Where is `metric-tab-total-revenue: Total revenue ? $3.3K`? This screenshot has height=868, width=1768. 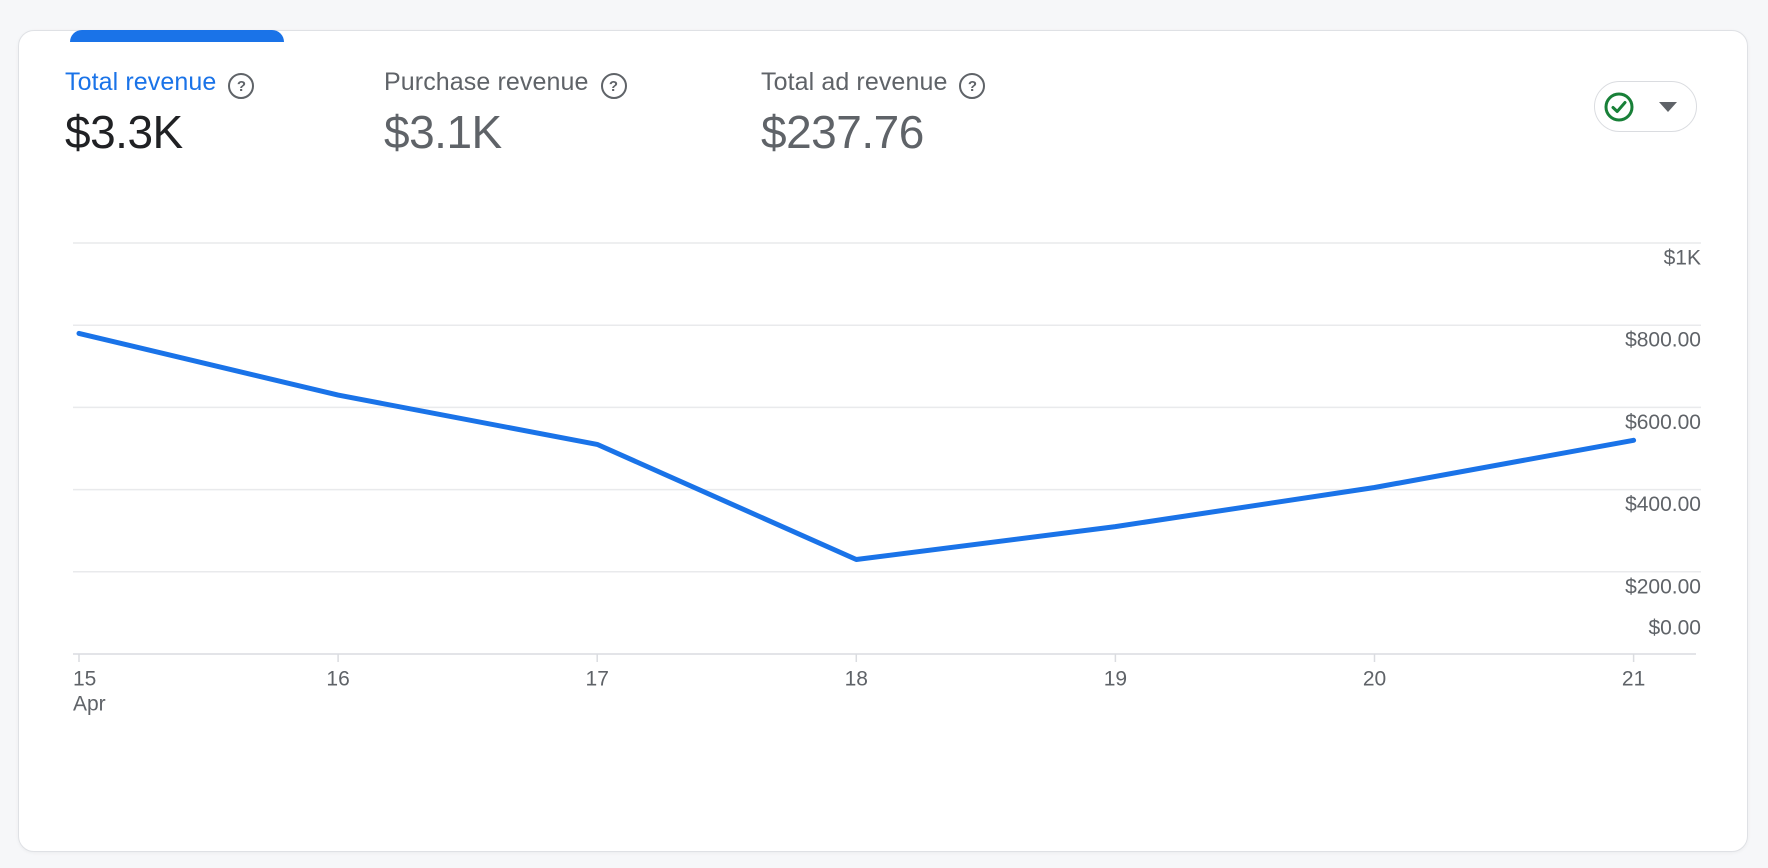 metric-tab-total-revenue: Total revenue ? $3.3K is located at coordinates (160, 113).